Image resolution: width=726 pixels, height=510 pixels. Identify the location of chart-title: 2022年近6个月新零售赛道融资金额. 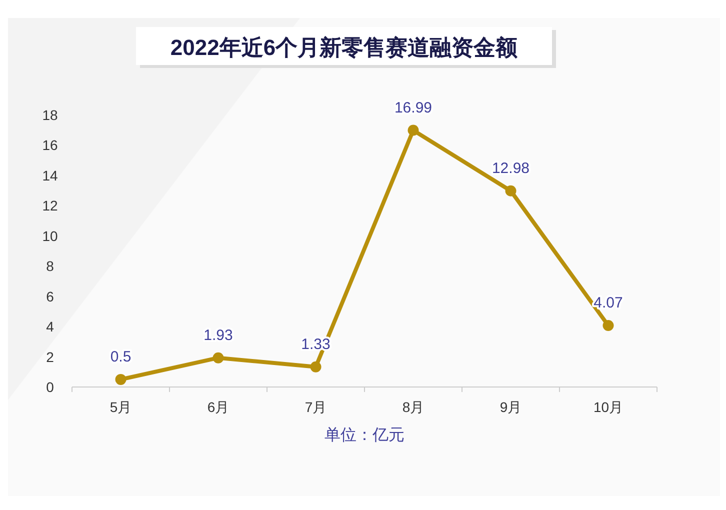
(344, 47).